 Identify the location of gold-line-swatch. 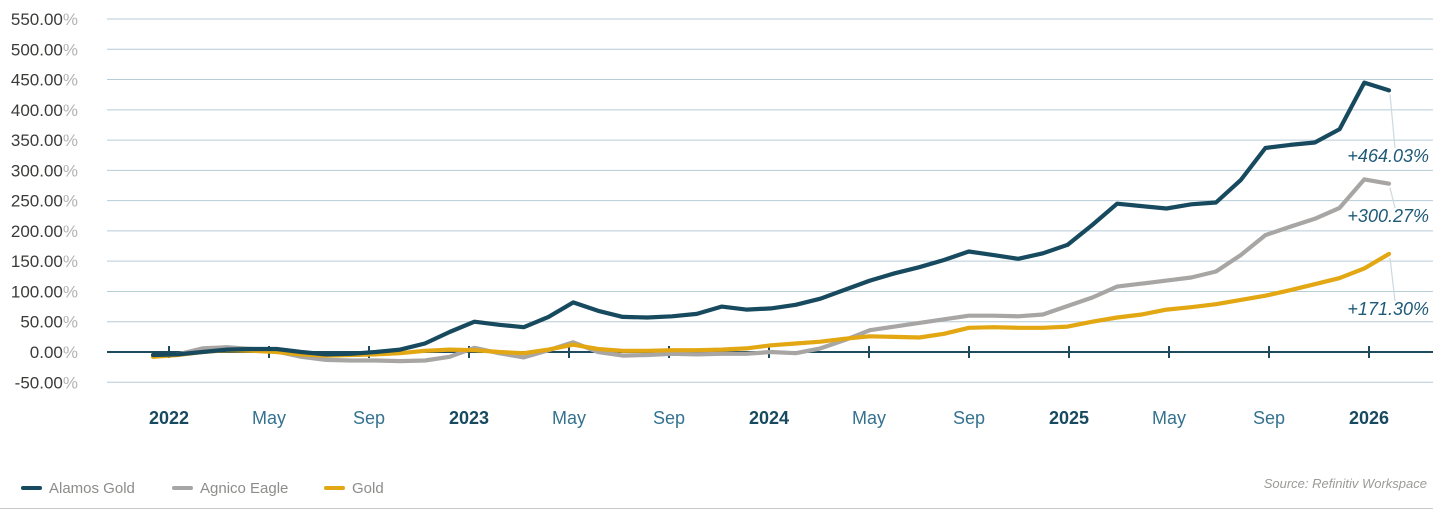
(334, 488).